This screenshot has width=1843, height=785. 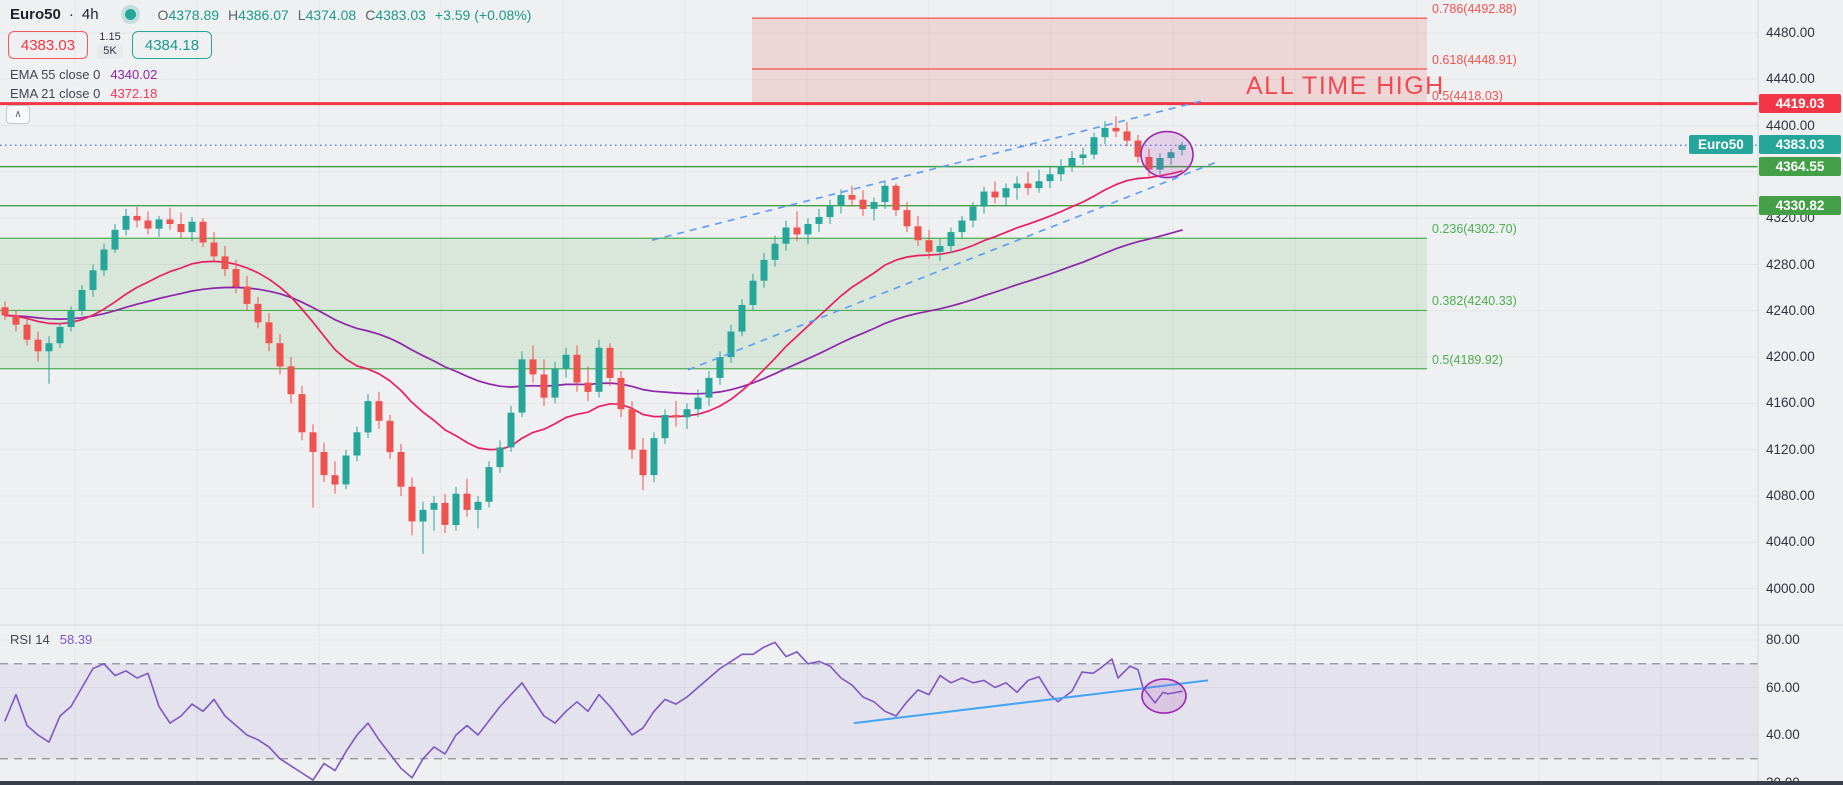 I want to click on rsi-legend: RSI 14 58.39, so click(x=53, y=639).